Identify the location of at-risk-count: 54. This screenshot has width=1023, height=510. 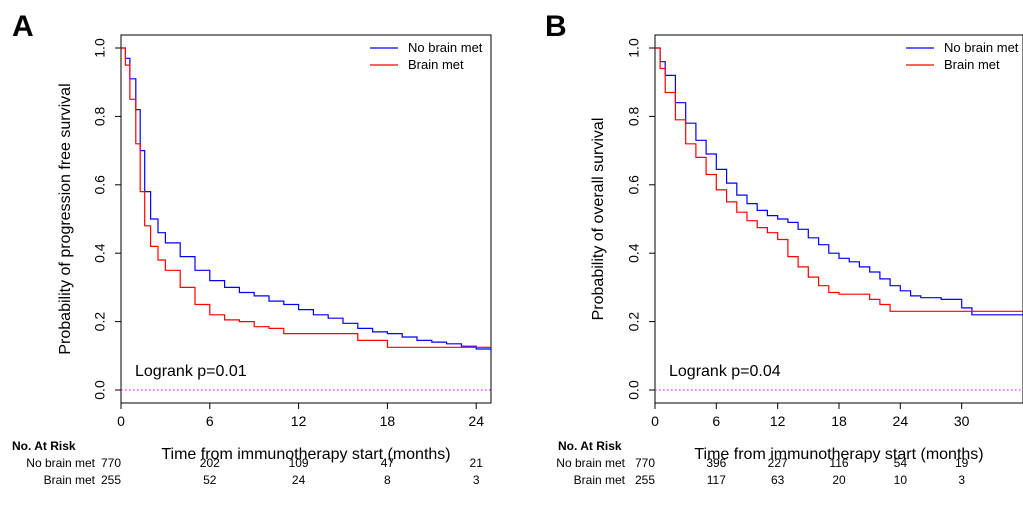
(901, 463).